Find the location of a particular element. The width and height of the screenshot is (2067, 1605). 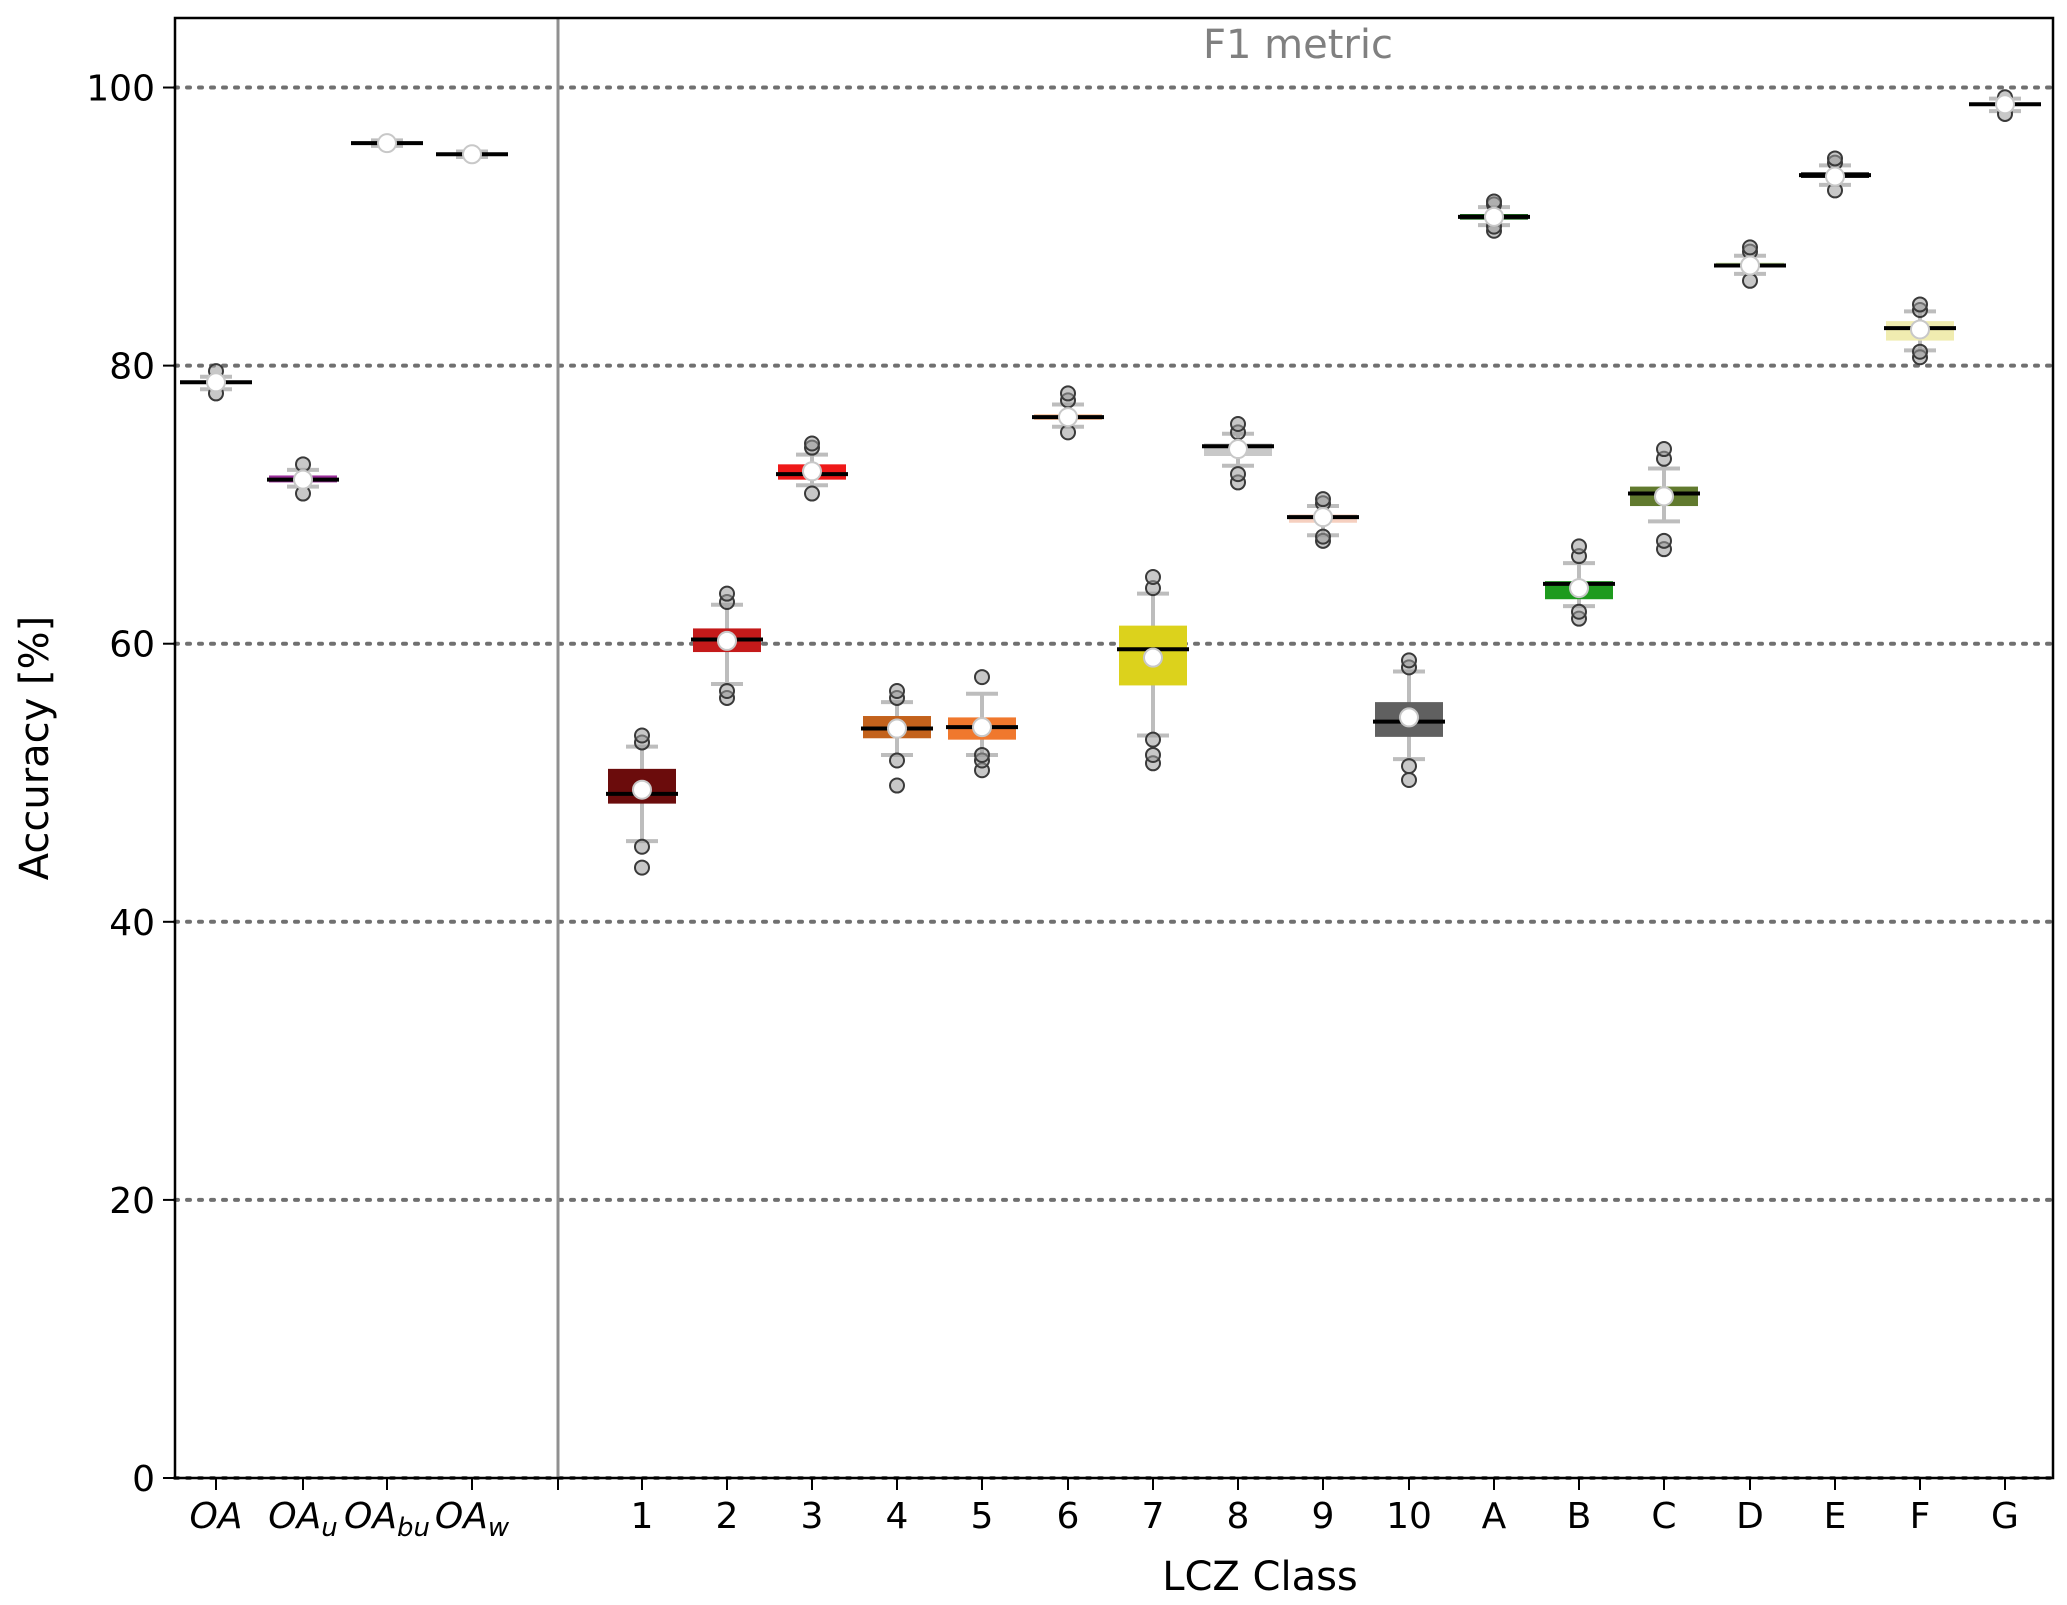

x-tick-label-G: G is located at coordinates (2005, 1516).